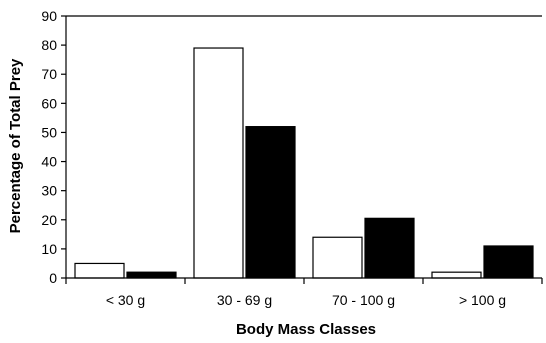  I want to click on y-tick-label: 60, so click(49, 103).